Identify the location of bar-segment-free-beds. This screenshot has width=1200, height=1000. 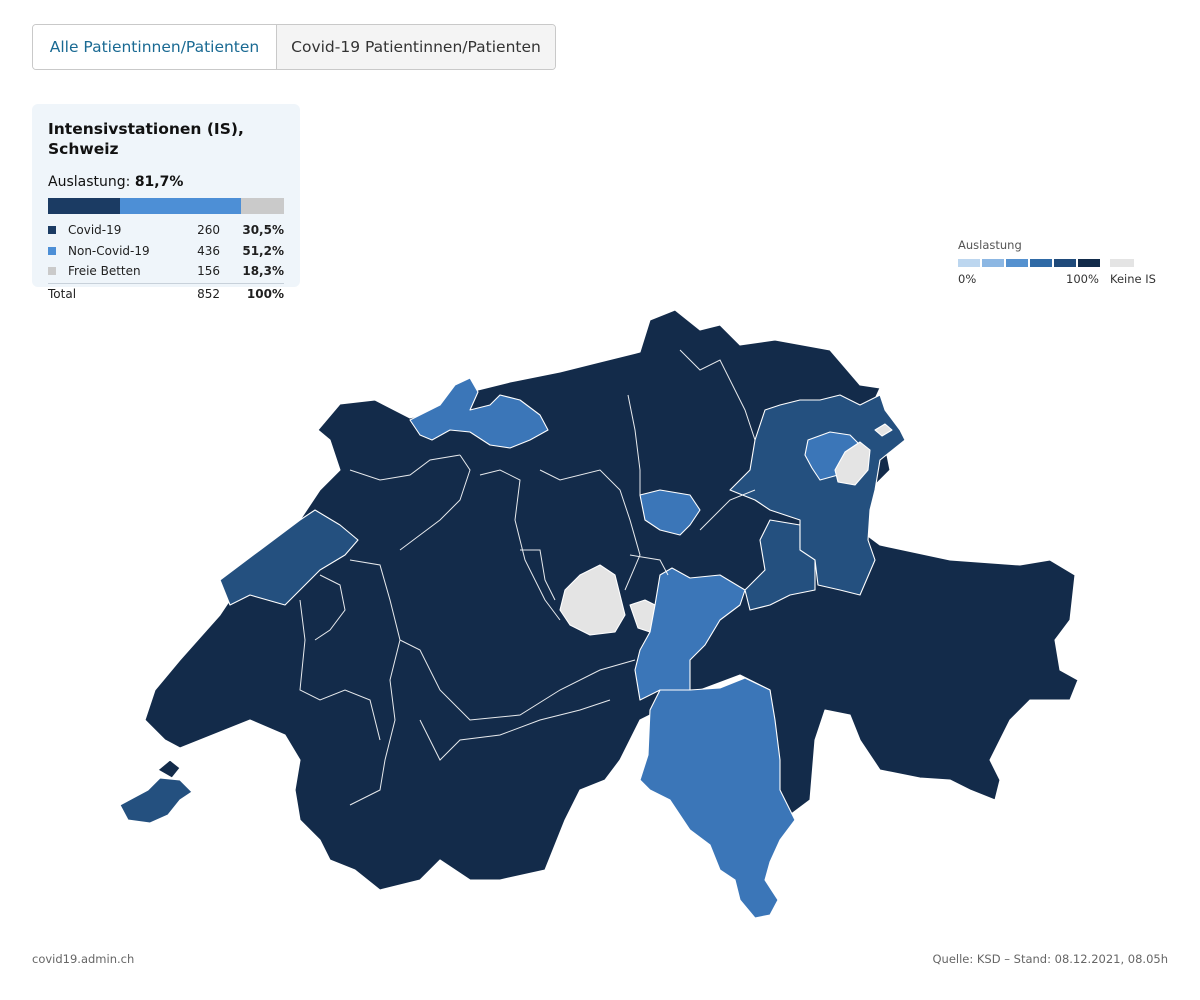
(262, 206).